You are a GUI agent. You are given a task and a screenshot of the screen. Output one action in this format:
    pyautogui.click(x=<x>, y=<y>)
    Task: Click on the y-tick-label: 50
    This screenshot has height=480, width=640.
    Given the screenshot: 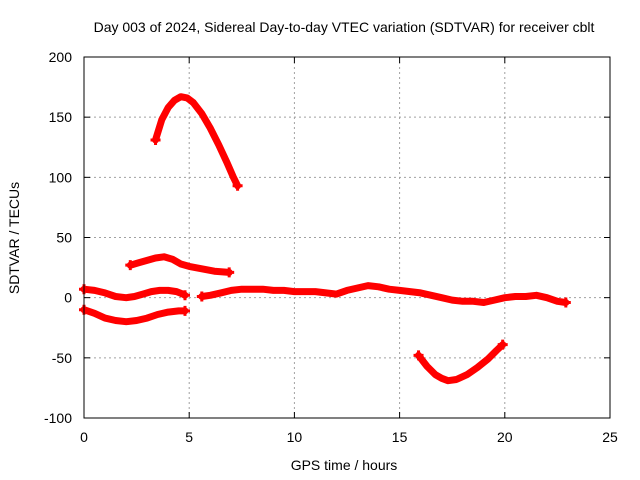 What is the action you would take?
    pyautogui.click(x=64, y=238)
    